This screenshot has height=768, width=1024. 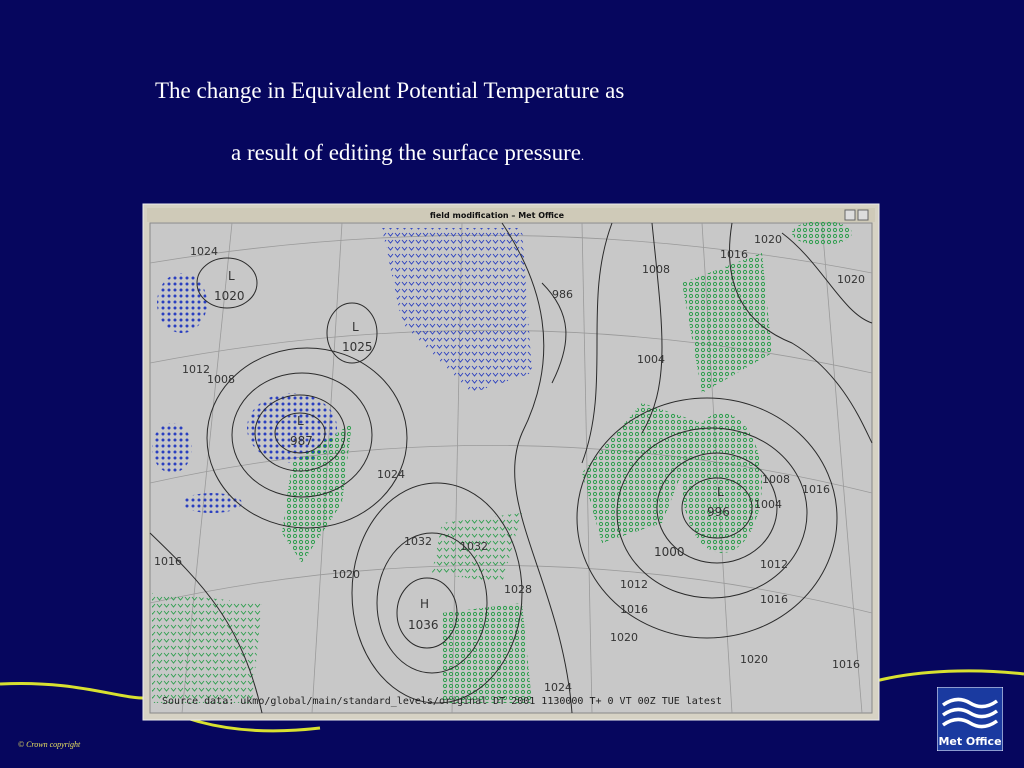 What do you see at coordinates (863, 215) in the screenshot?
I see `maximize-button` at bounding box center [863, 215].